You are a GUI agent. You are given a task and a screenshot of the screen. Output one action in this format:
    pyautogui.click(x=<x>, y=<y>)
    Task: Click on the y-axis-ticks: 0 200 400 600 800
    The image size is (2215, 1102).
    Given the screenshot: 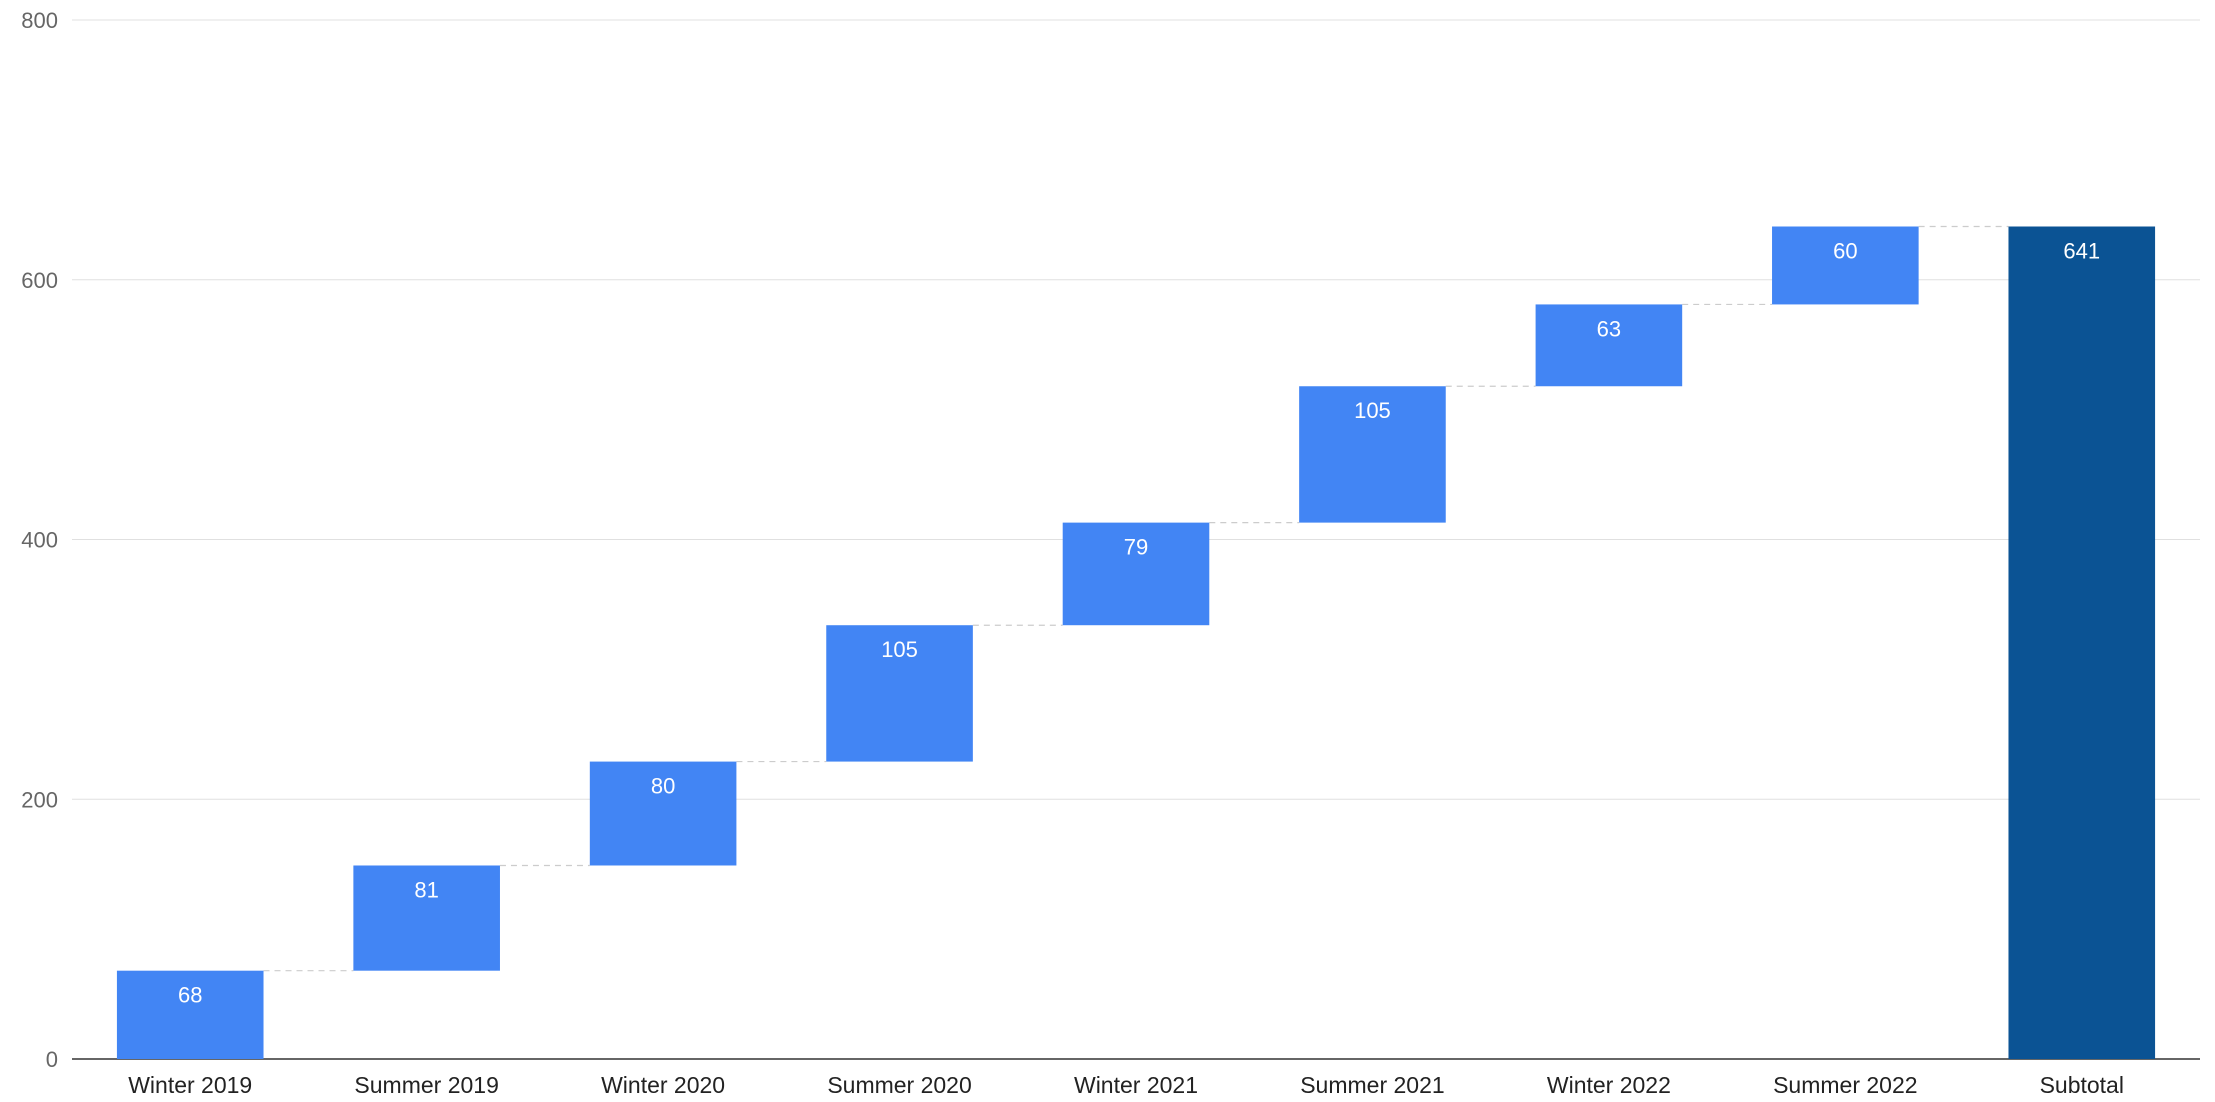 What is the action you would take?
    pyautogui.click(x=39, y=540)
    